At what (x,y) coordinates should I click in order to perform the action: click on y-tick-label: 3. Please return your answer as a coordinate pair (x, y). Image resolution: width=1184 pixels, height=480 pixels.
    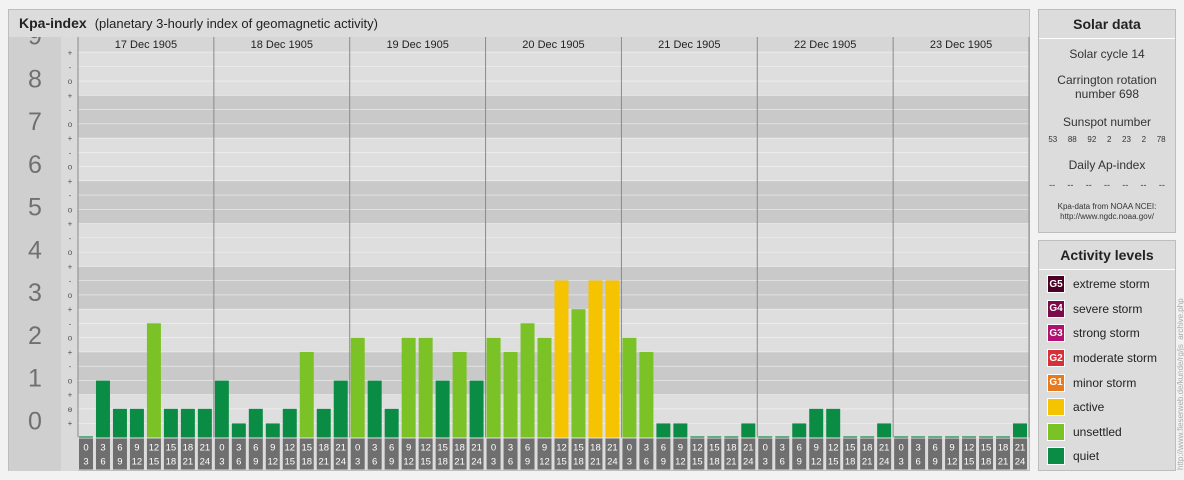
    Looking at the image, I should click on (35, 293).